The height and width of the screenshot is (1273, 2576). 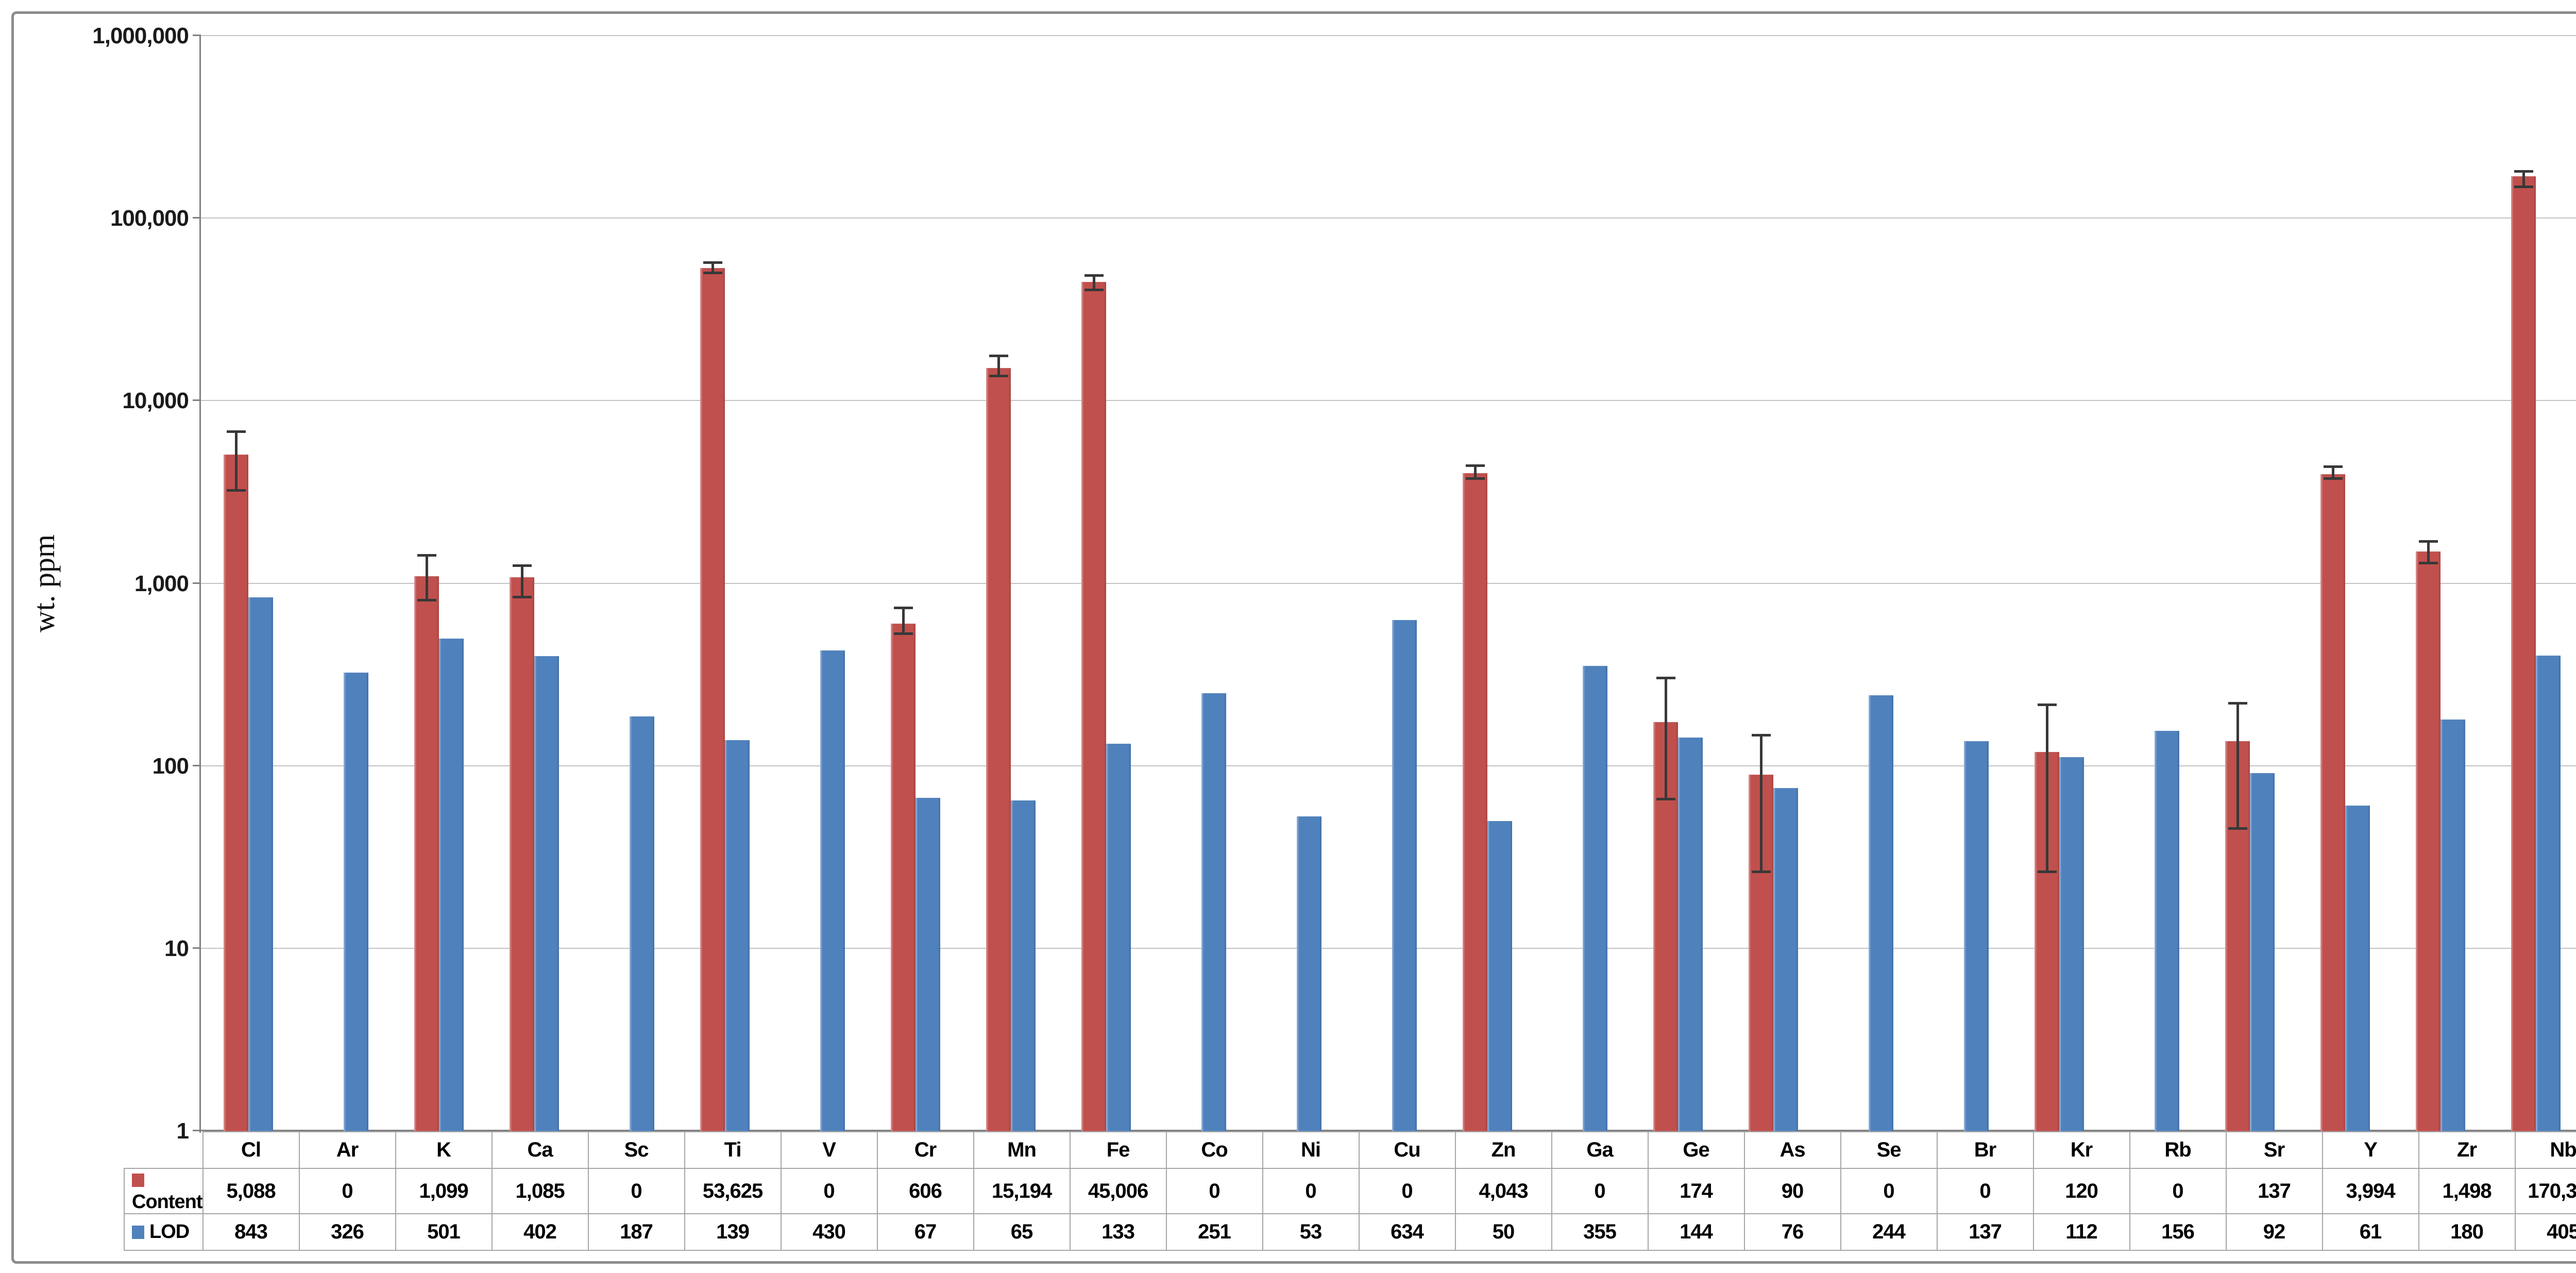 What do you see at coordinates (925, 1232) in the screenshot?
I see `lod-value-cell: 67` at bounding box center [925, 1232].